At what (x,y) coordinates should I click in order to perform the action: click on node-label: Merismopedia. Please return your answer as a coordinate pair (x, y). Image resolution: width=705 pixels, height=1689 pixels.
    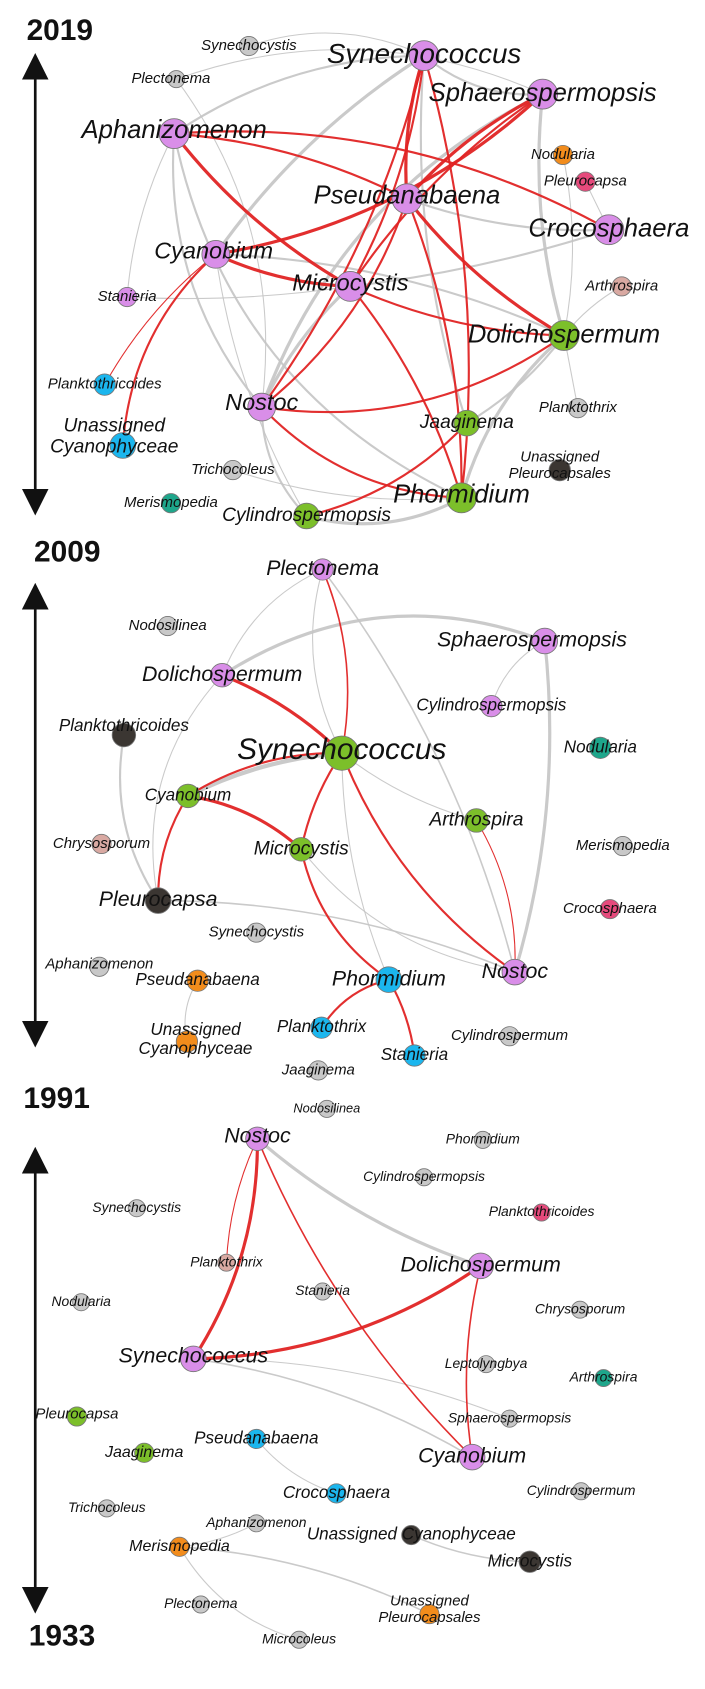
    Looking at the image, I should click on (623, 845).